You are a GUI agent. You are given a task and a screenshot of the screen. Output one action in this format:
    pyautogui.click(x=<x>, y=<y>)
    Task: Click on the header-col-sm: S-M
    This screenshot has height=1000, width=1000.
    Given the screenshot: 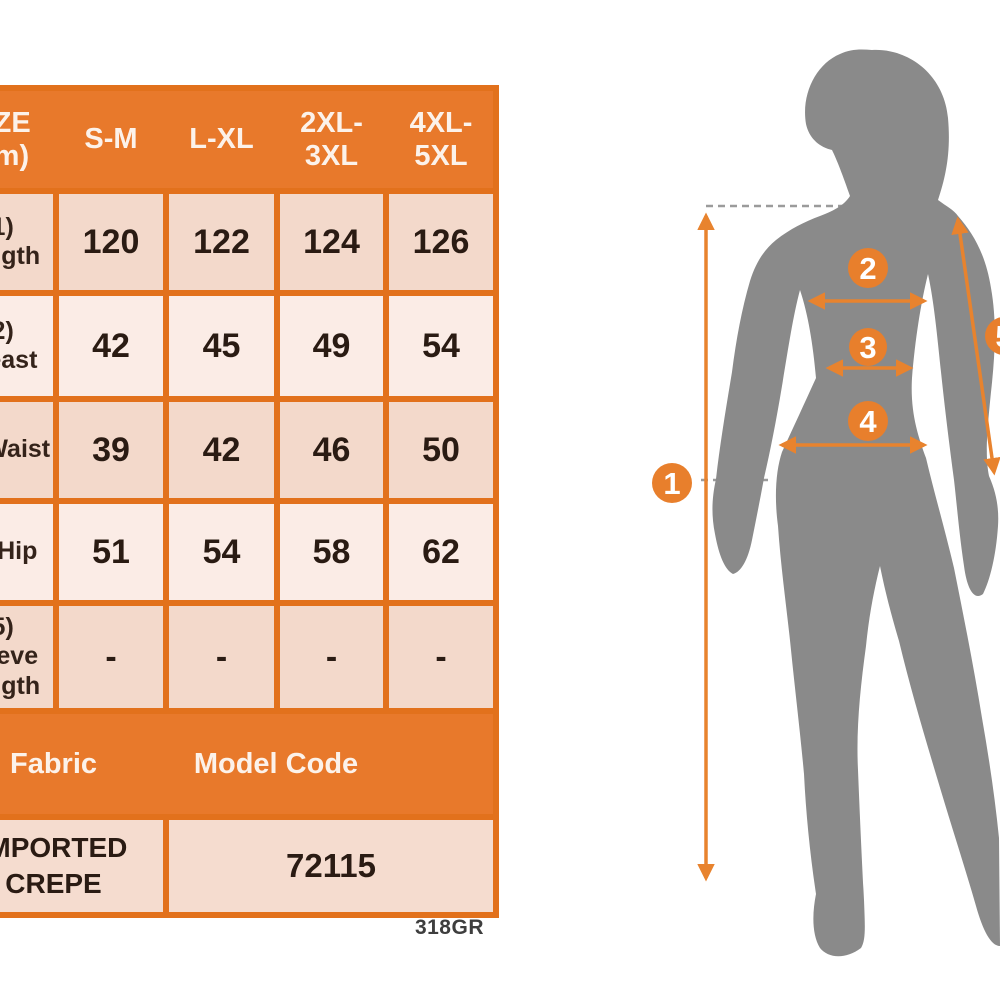 What is the action you would take?
    pyautogui.click(x=111, y=139)
    